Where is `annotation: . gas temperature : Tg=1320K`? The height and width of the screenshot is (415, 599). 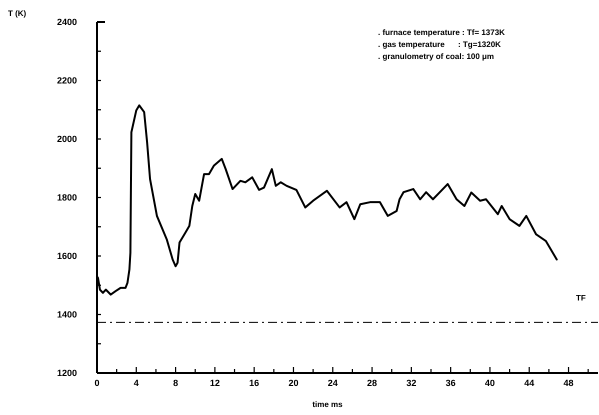 annotation: . gas temperature : Tg=1320K is located at coordinates (440, 44).